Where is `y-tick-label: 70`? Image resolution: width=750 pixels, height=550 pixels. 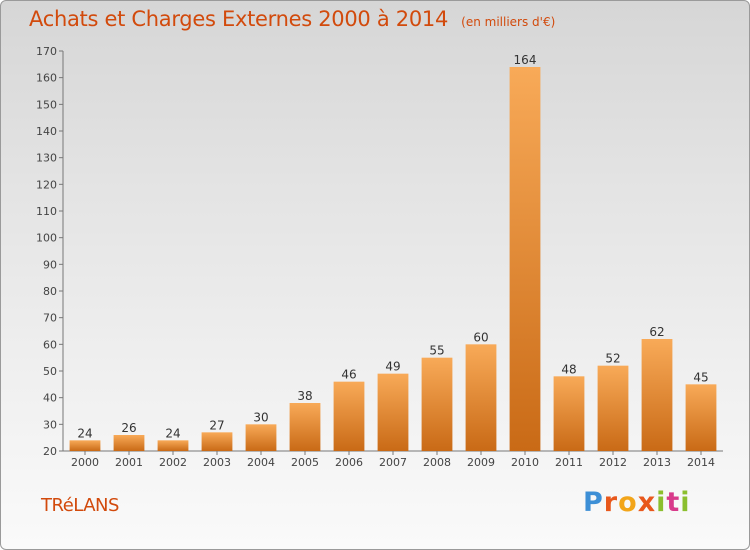
y-tick-label: 70 is located at coordinates (50, 318).